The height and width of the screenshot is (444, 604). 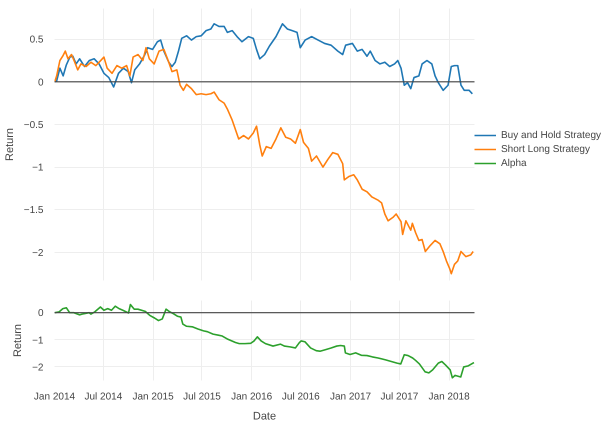 What do you see at coordinates (551, 135) in the screenshot?
I see `legend-label: Buy and Hold Strategy` at bounding box center [551, 135].